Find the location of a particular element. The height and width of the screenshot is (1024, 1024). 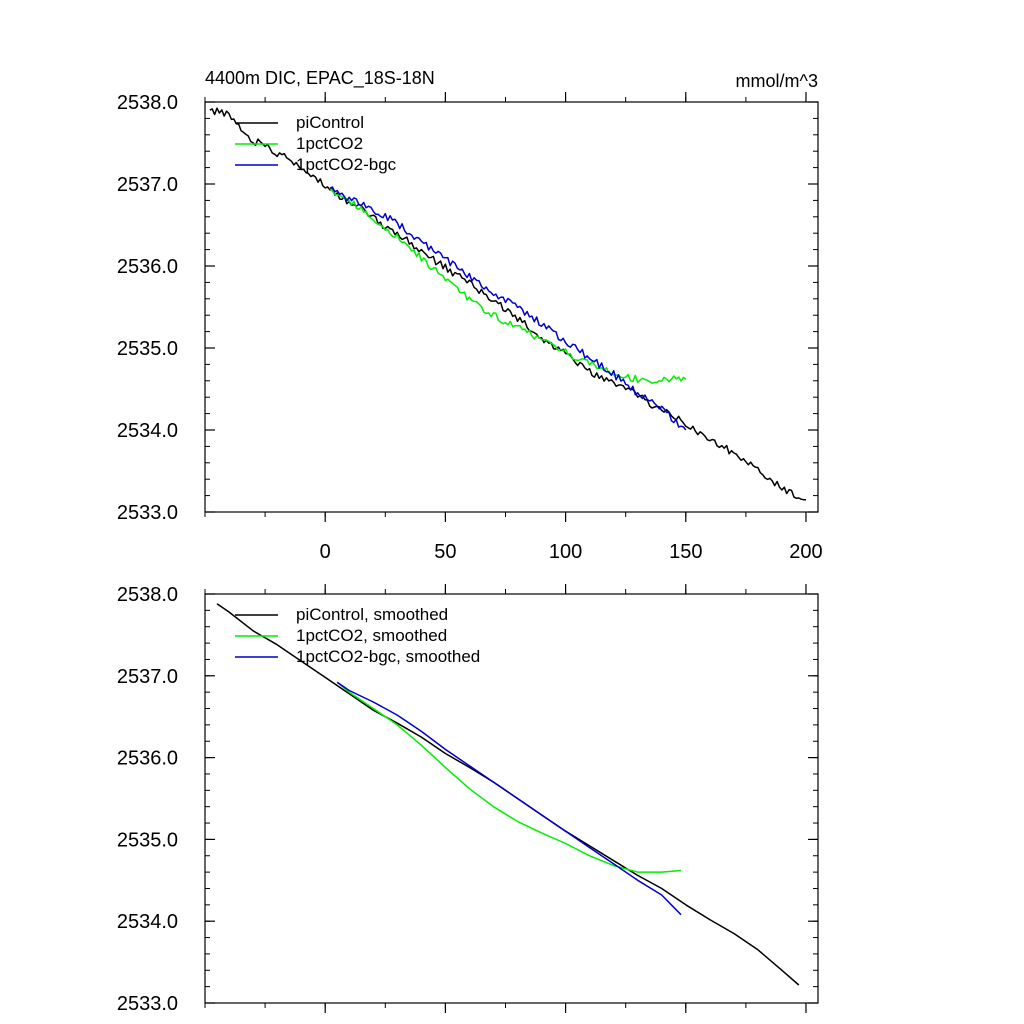

series-line-1pctco2-smoothed is located at coordinates (509, 777).